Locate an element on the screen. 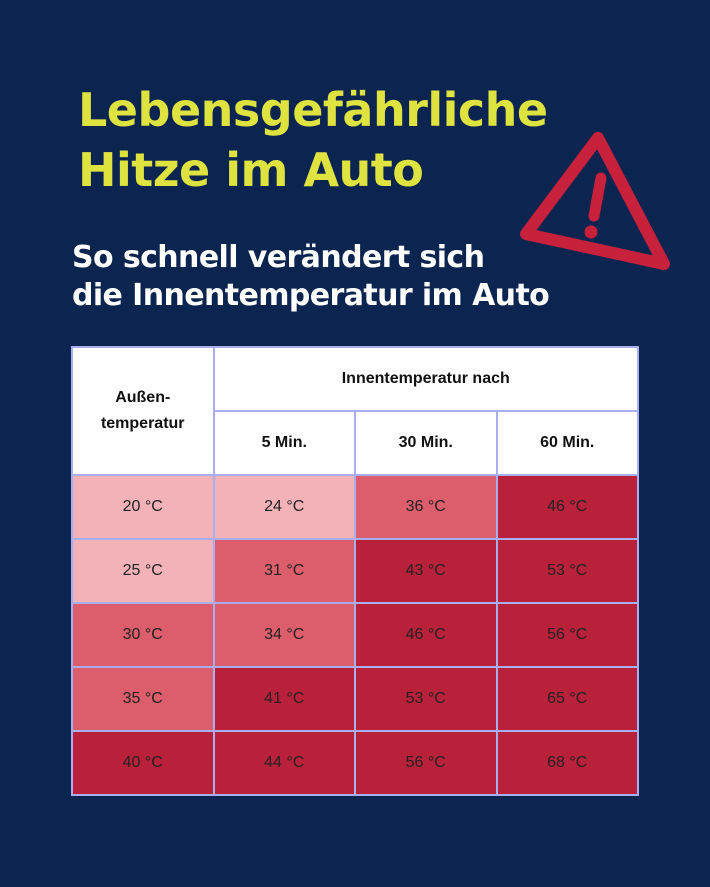 Image resolution: width=710 pixels, height=887 pixels. value-cell: 43 °C is located at coordinates (426, 571).